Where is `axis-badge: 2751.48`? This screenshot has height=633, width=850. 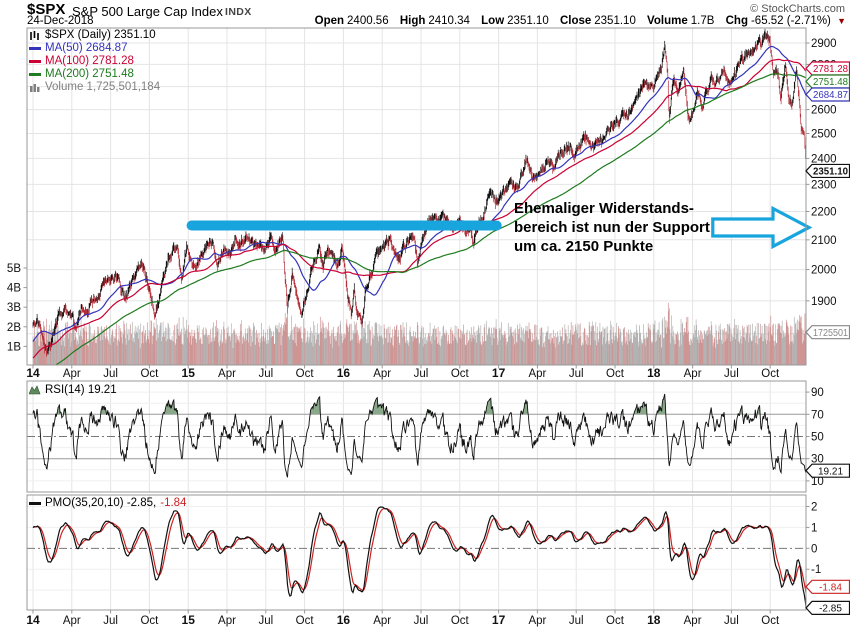 axis-badge: 2751.48 is located at coordinates (827, 81).